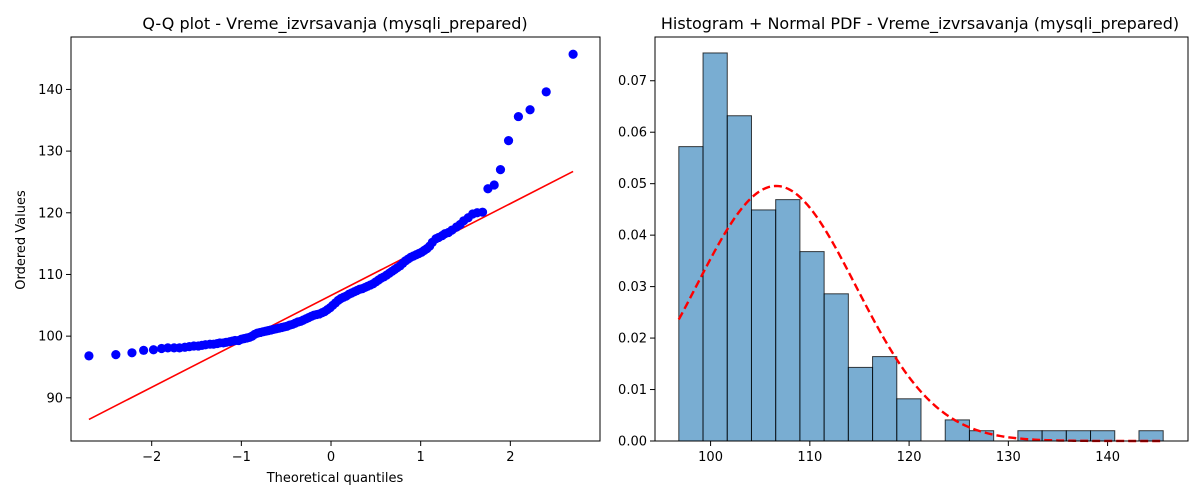  What do you see at coordinates (909, 457) in the screenshot?
I see `hist-xtick-label: 120` at bounding box center [909, 457].